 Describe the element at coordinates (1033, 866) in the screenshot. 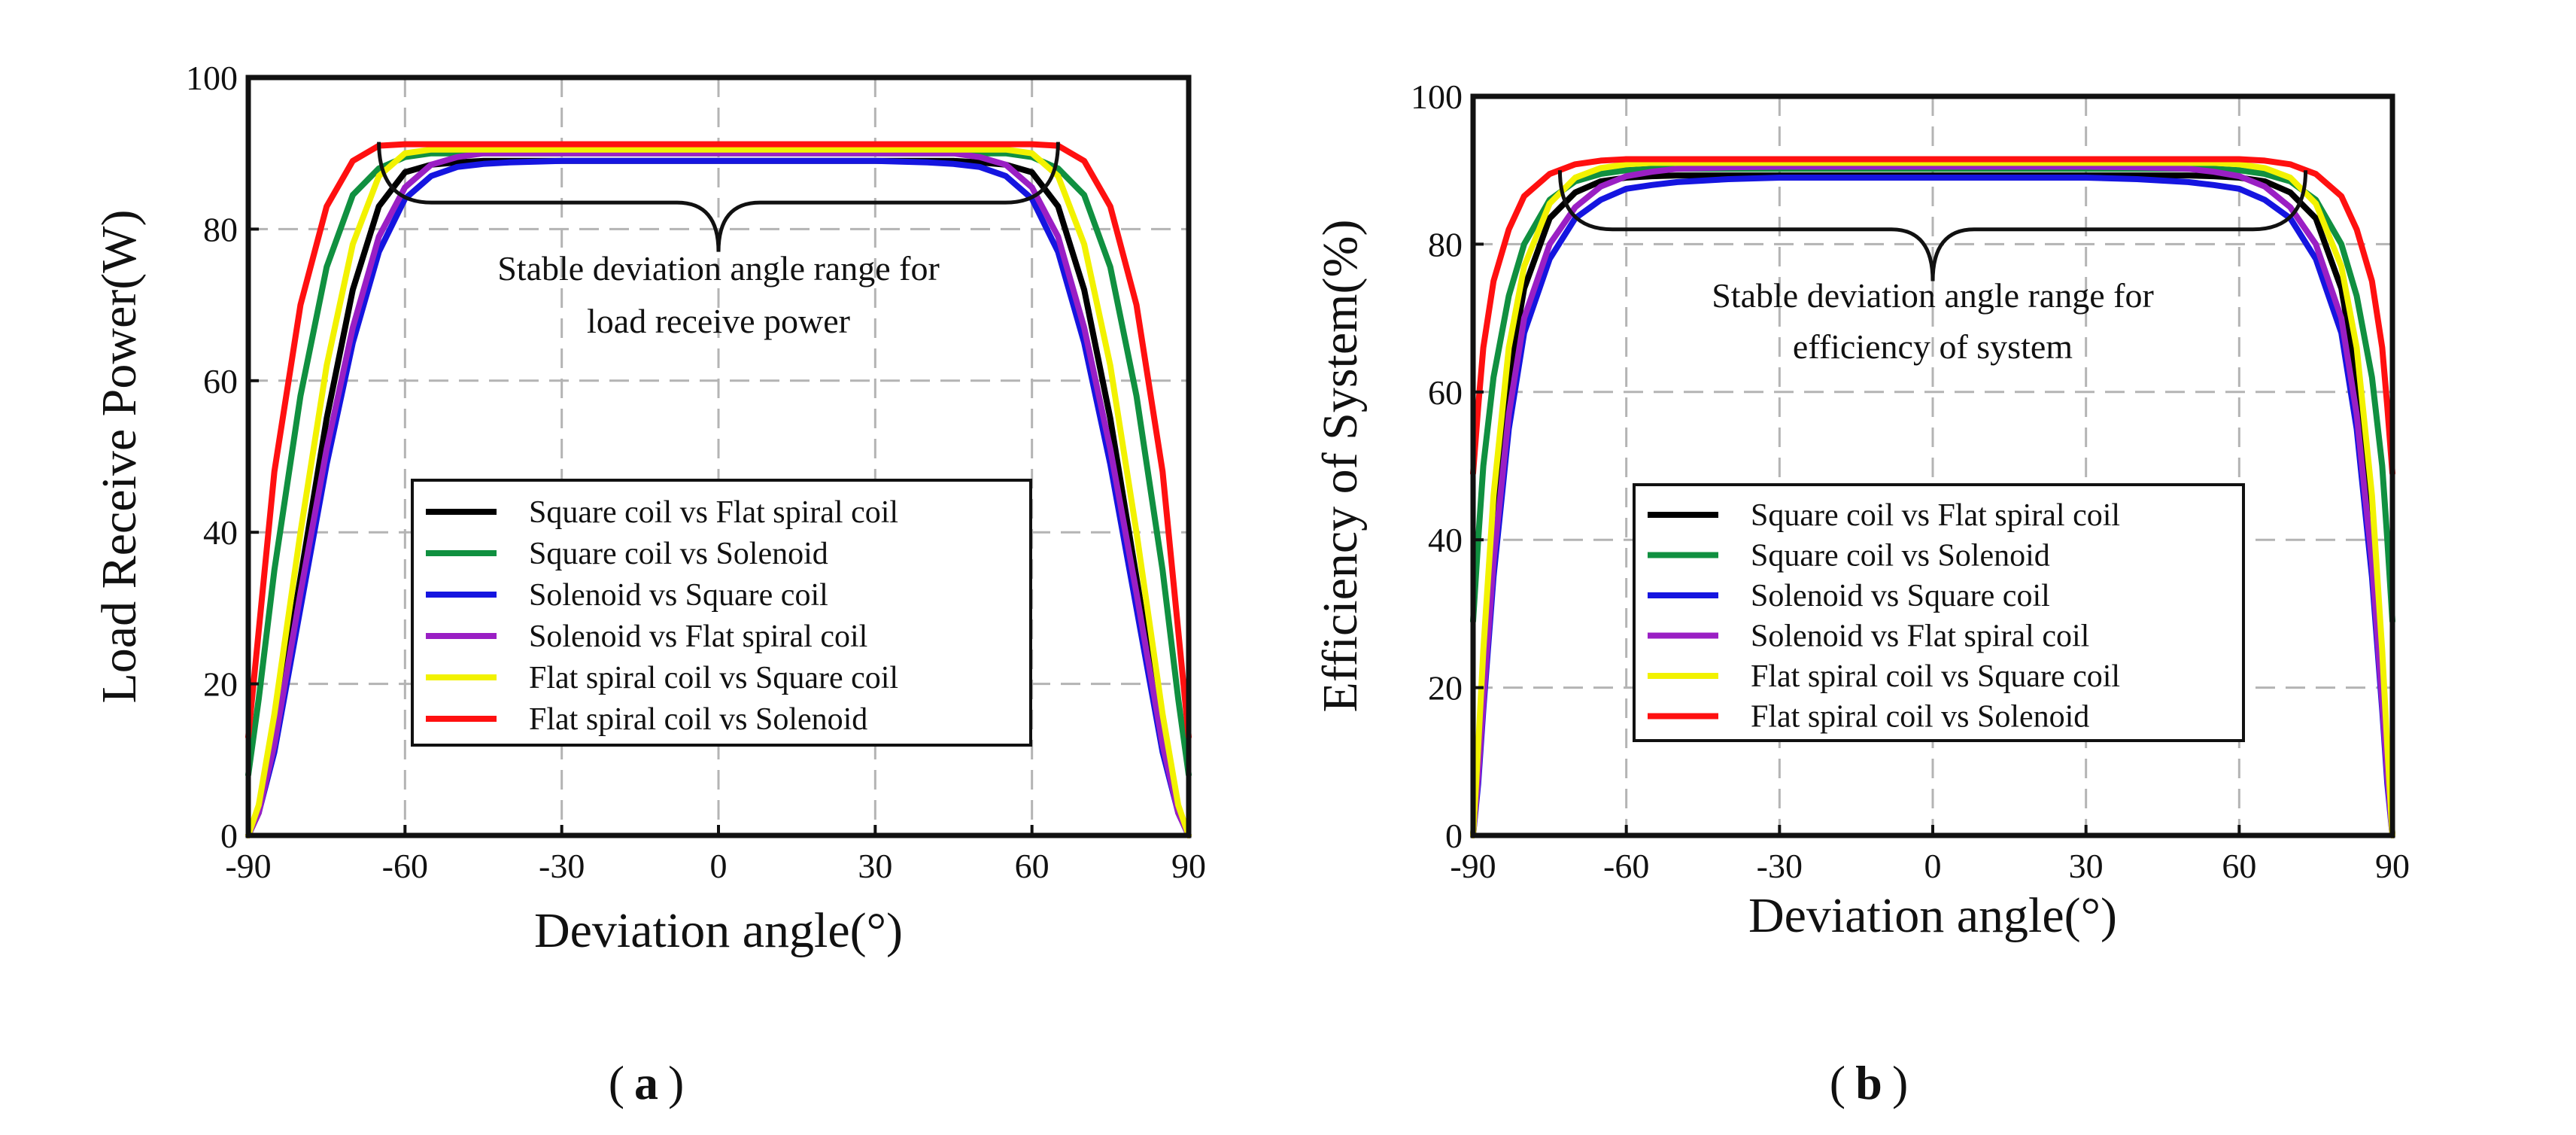

I see `panel-a-x-tick-label: 60` at that location.